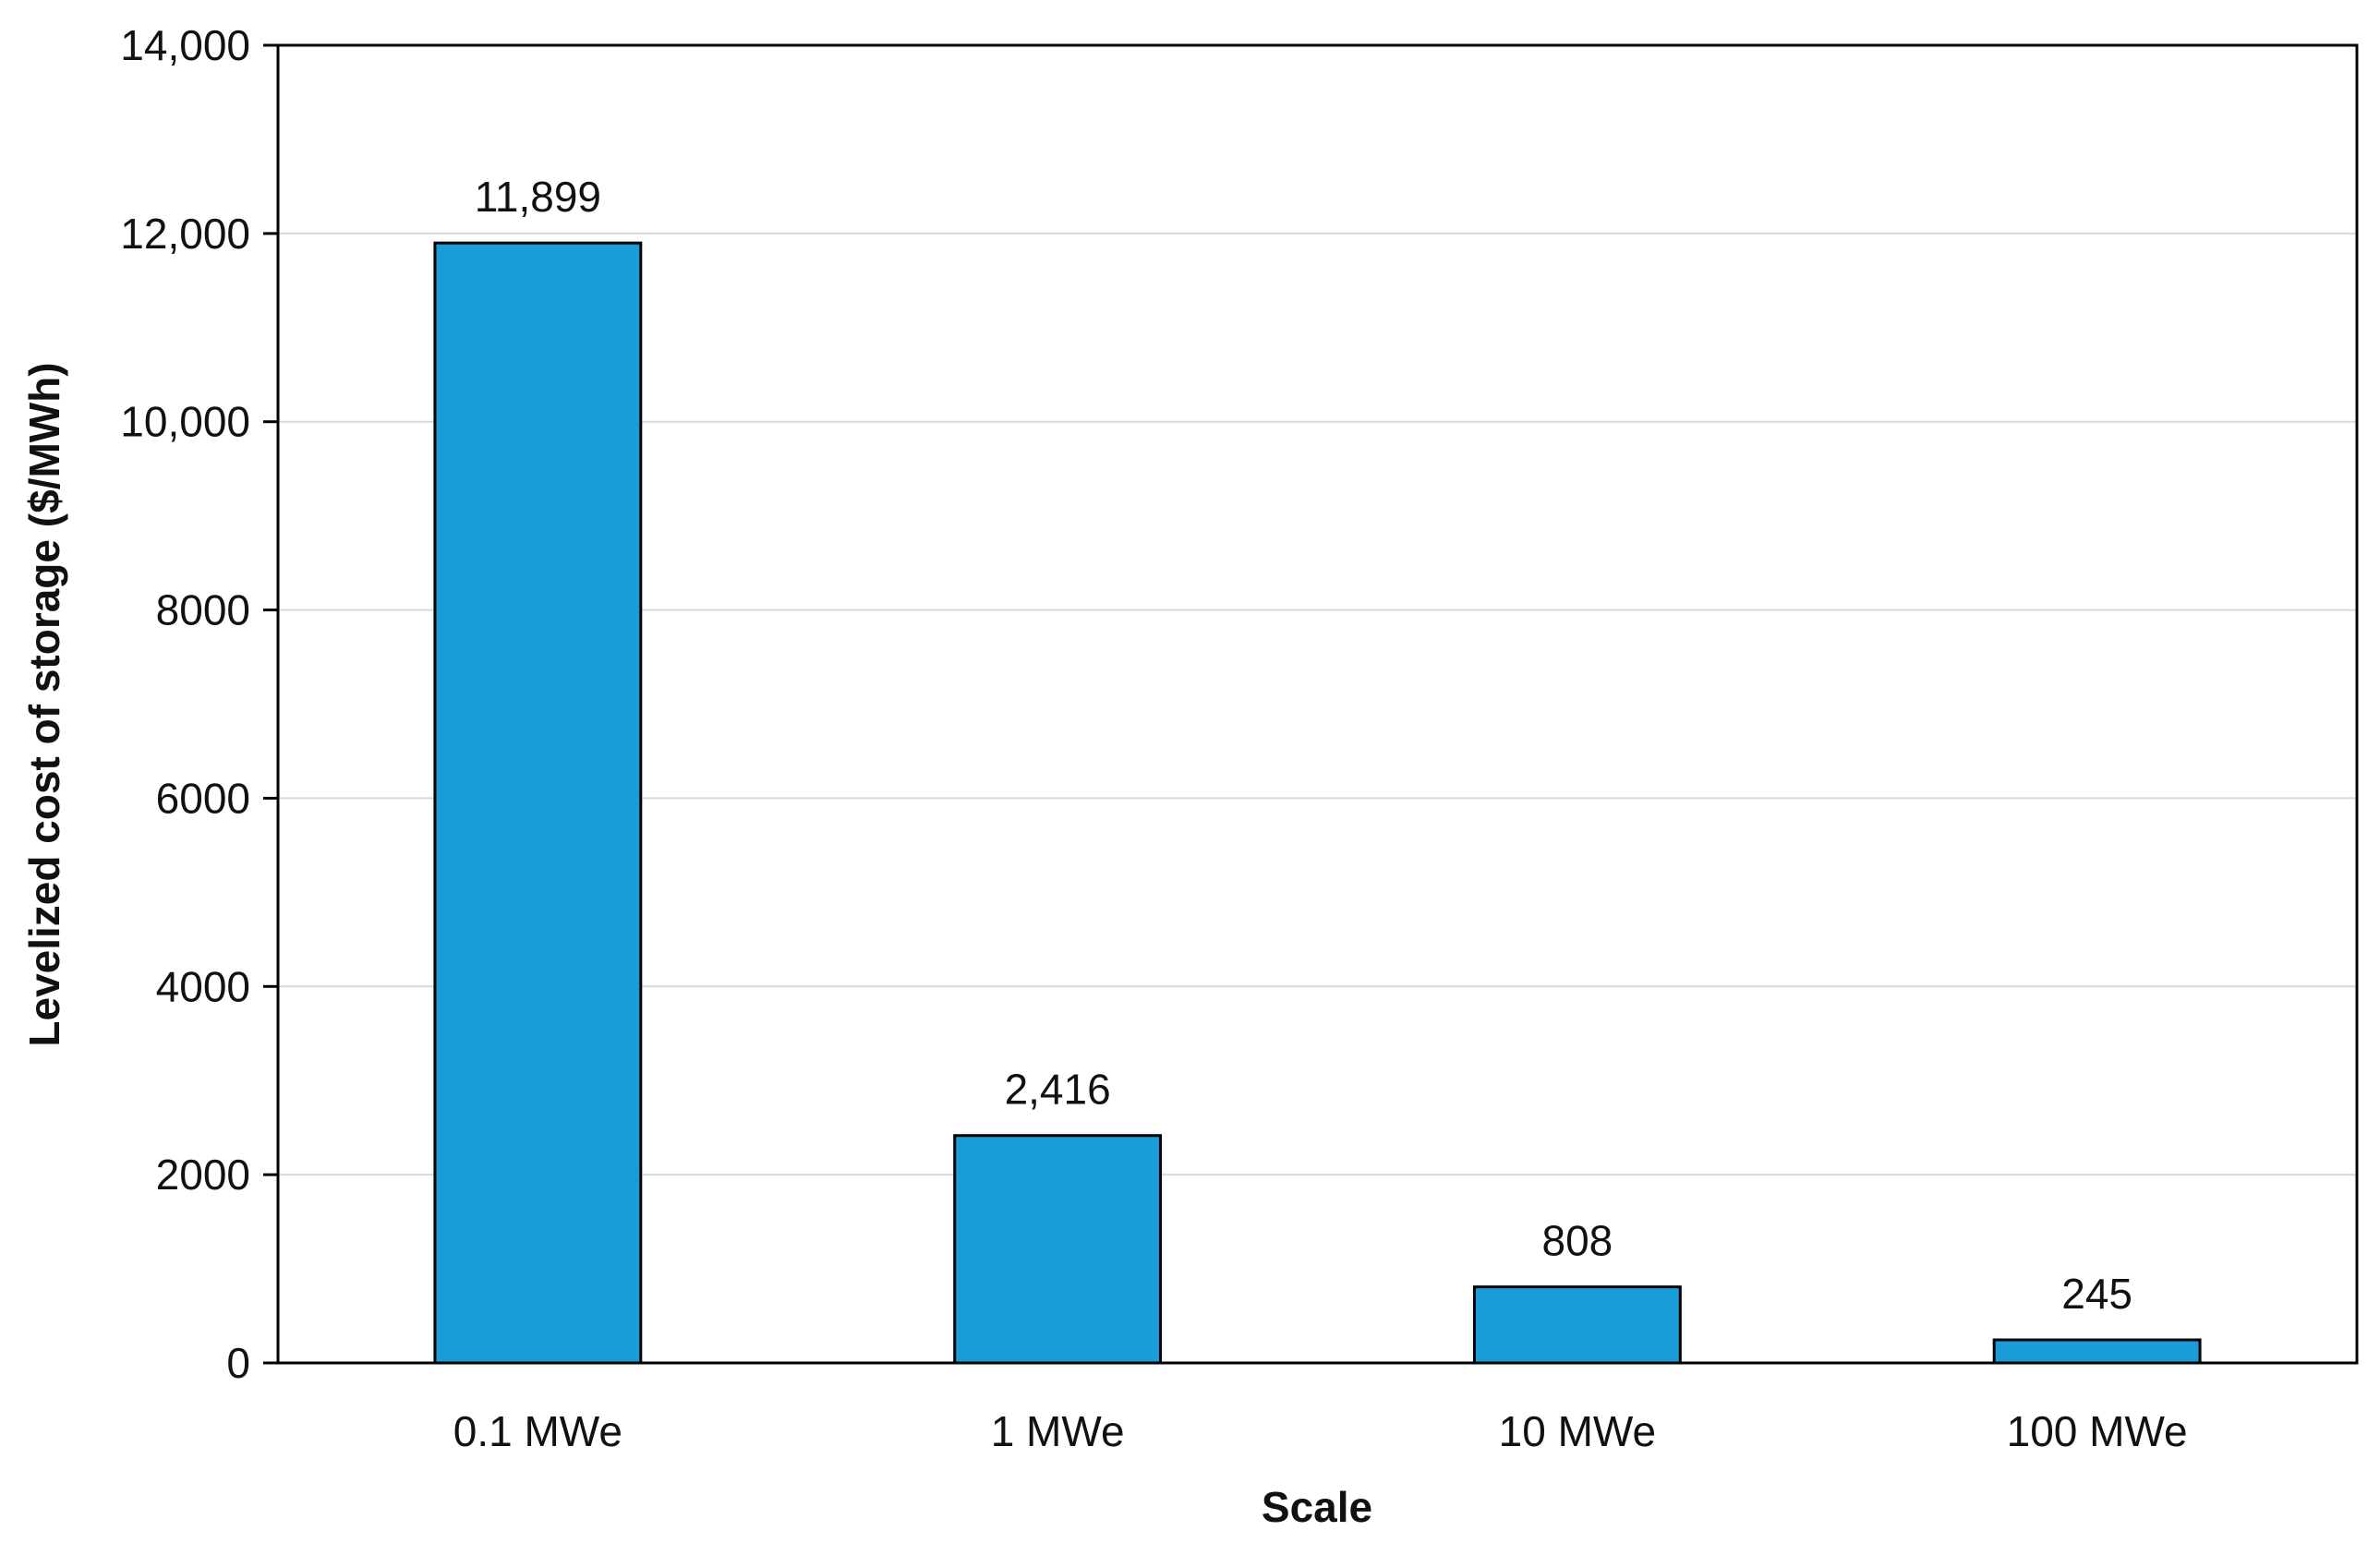  I want to click on y-tick-label: 6000, so click(203, 798).